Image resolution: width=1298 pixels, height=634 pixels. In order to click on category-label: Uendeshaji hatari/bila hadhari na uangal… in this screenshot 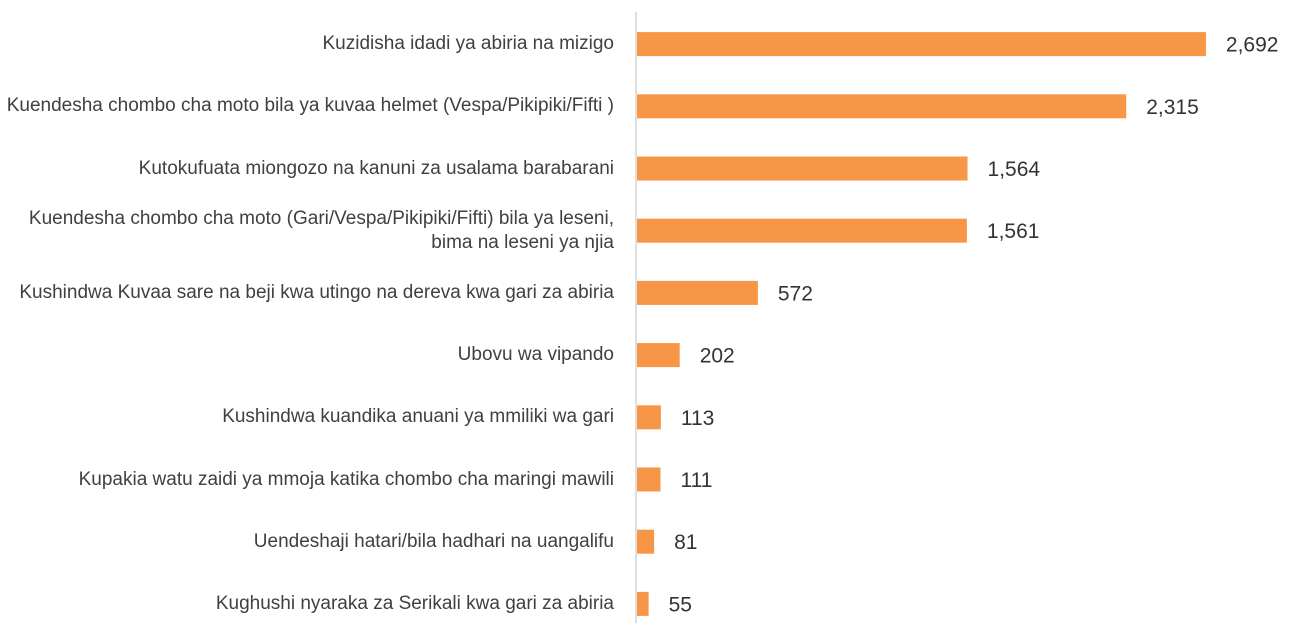, I will do `click(433, 541)`.